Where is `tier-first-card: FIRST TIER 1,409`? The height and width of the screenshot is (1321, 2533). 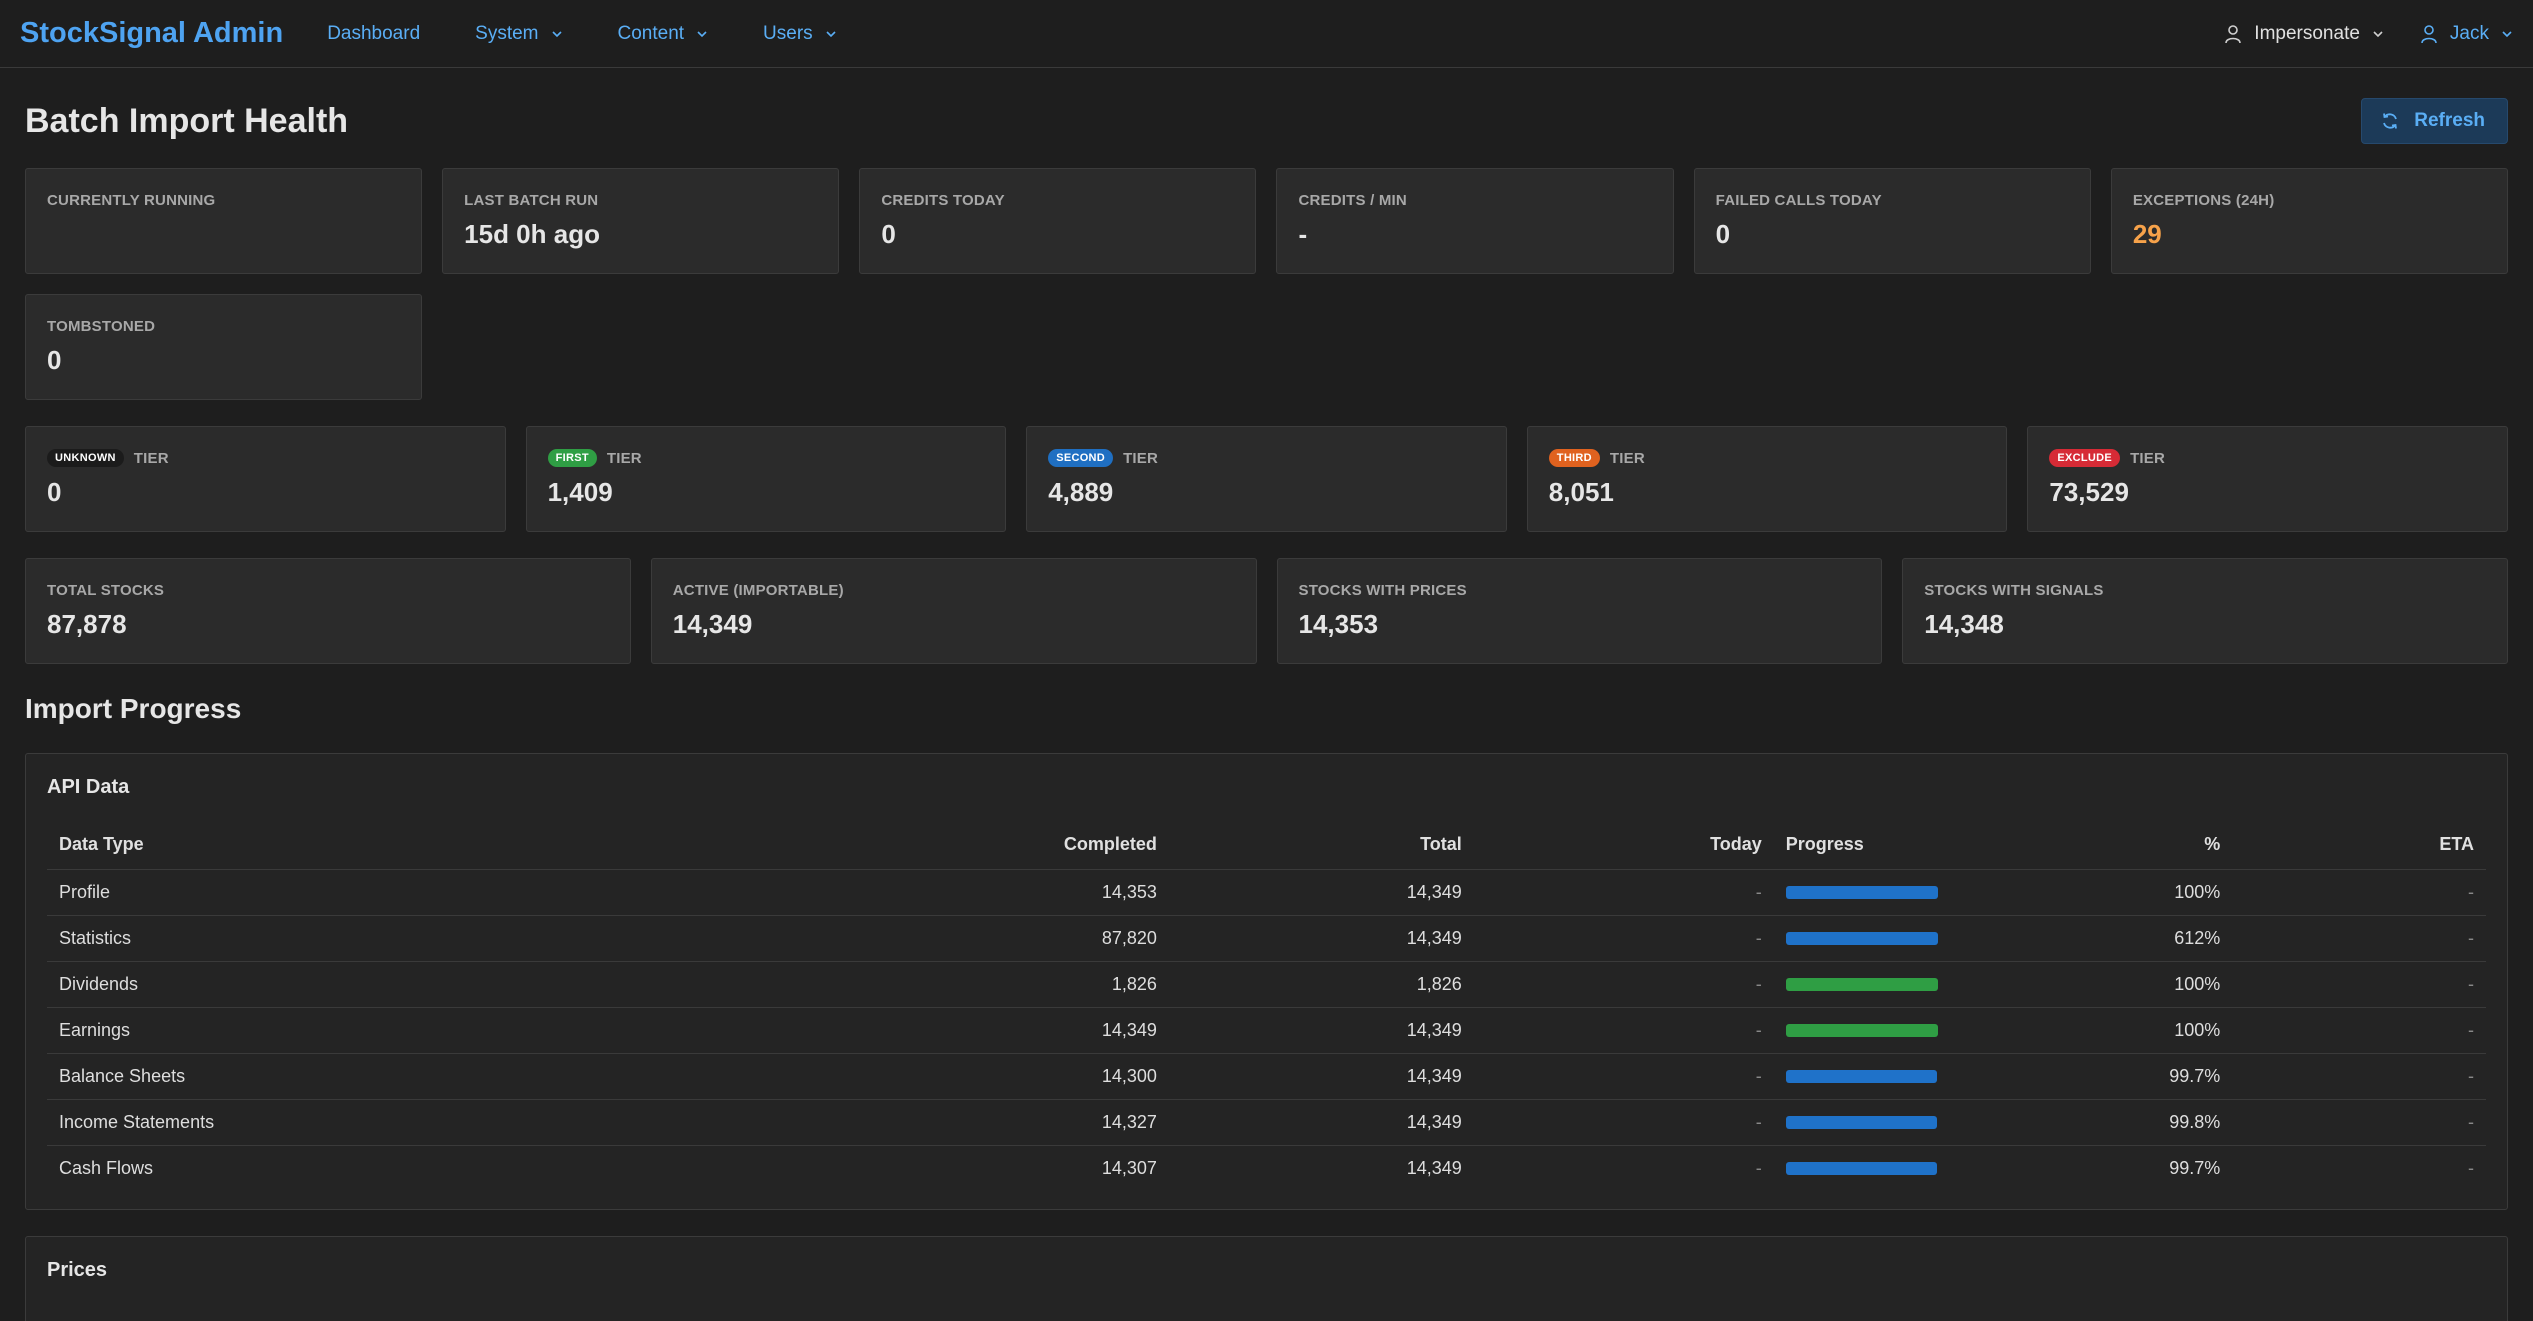
tier-first-card: FIRST TIER 1,409 is located at coordinates (766, 479).